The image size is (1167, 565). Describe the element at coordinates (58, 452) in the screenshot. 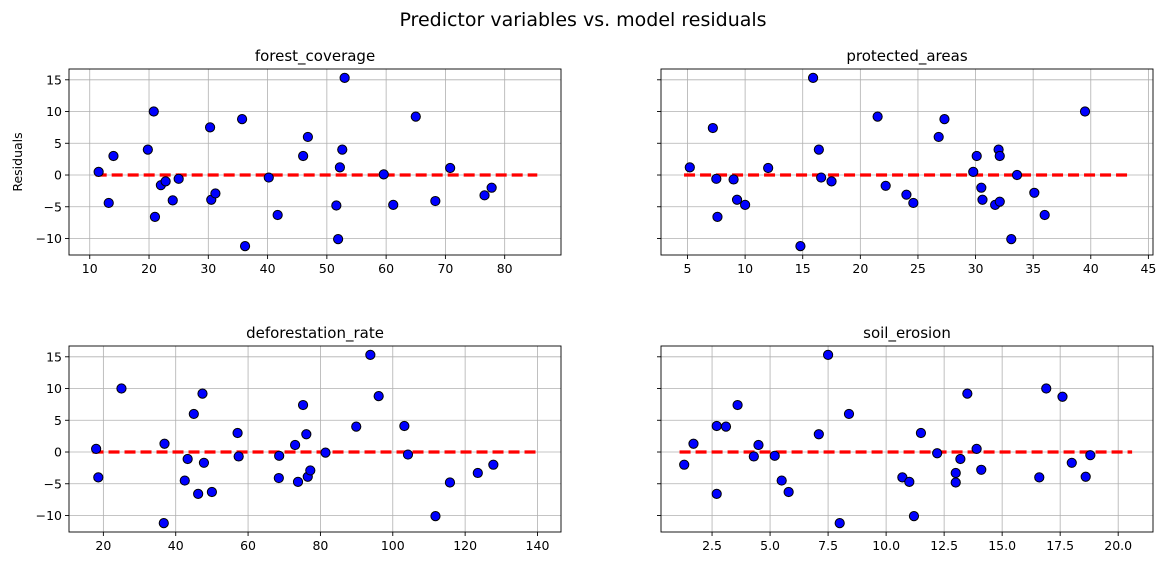

I see `y-tick-label: 0` at that location.